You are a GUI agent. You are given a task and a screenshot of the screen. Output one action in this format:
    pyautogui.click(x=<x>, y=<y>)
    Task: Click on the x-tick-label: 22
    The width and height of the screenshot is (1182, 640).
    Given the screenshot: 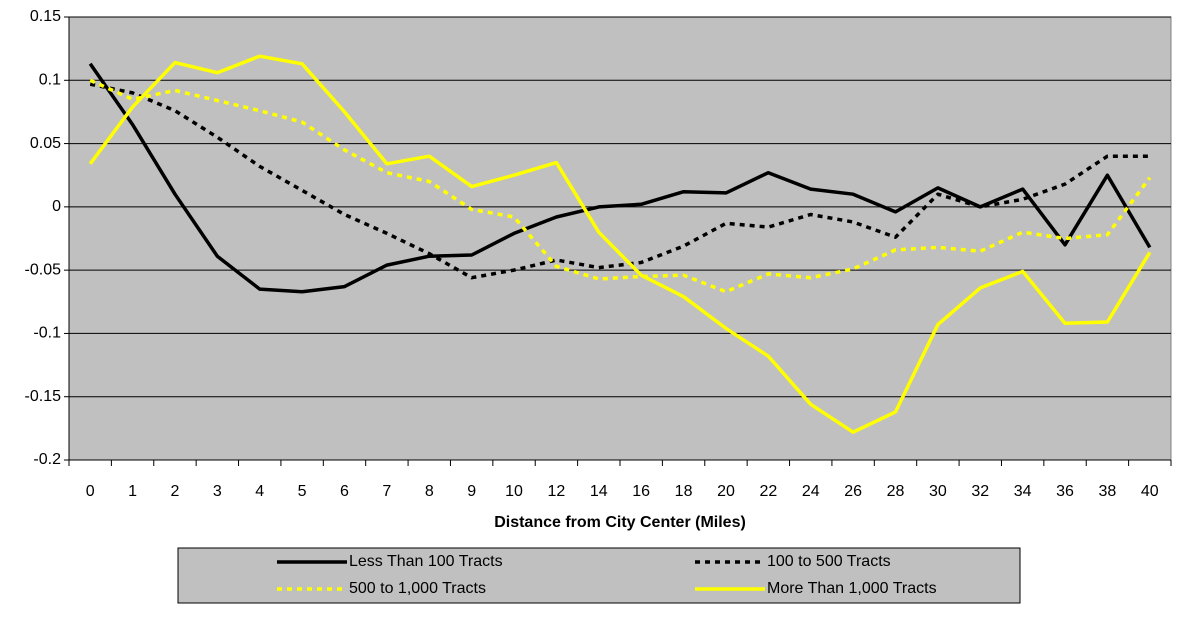 What is the action you would take?
    pyautogui.click(x=768, y=491)
    